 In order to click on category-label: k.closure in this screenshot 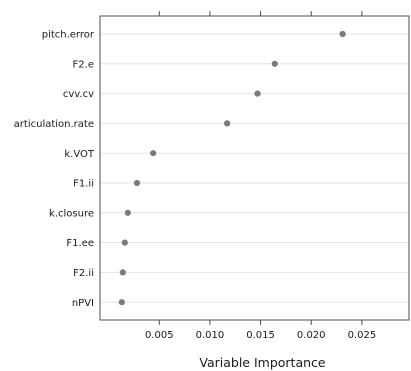, I will do `click(71, 213)`.